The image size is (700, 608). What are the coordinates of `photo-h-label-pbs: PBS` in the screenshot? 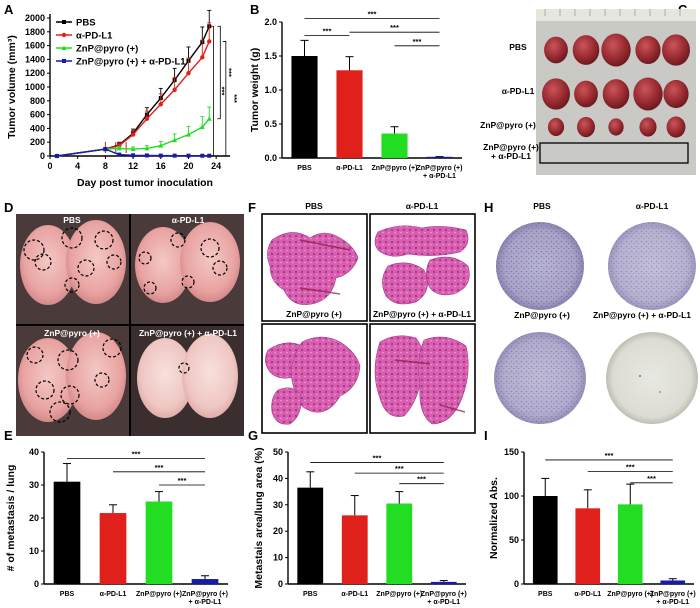 It's located at (542, 206).